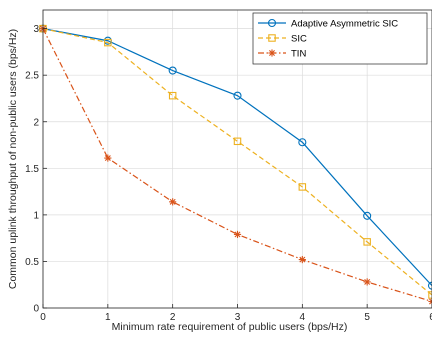 Image resolution: width=432 pixels, height=356 pixels. I want to click on legend-label-sic: SIC, so click(299, 39).